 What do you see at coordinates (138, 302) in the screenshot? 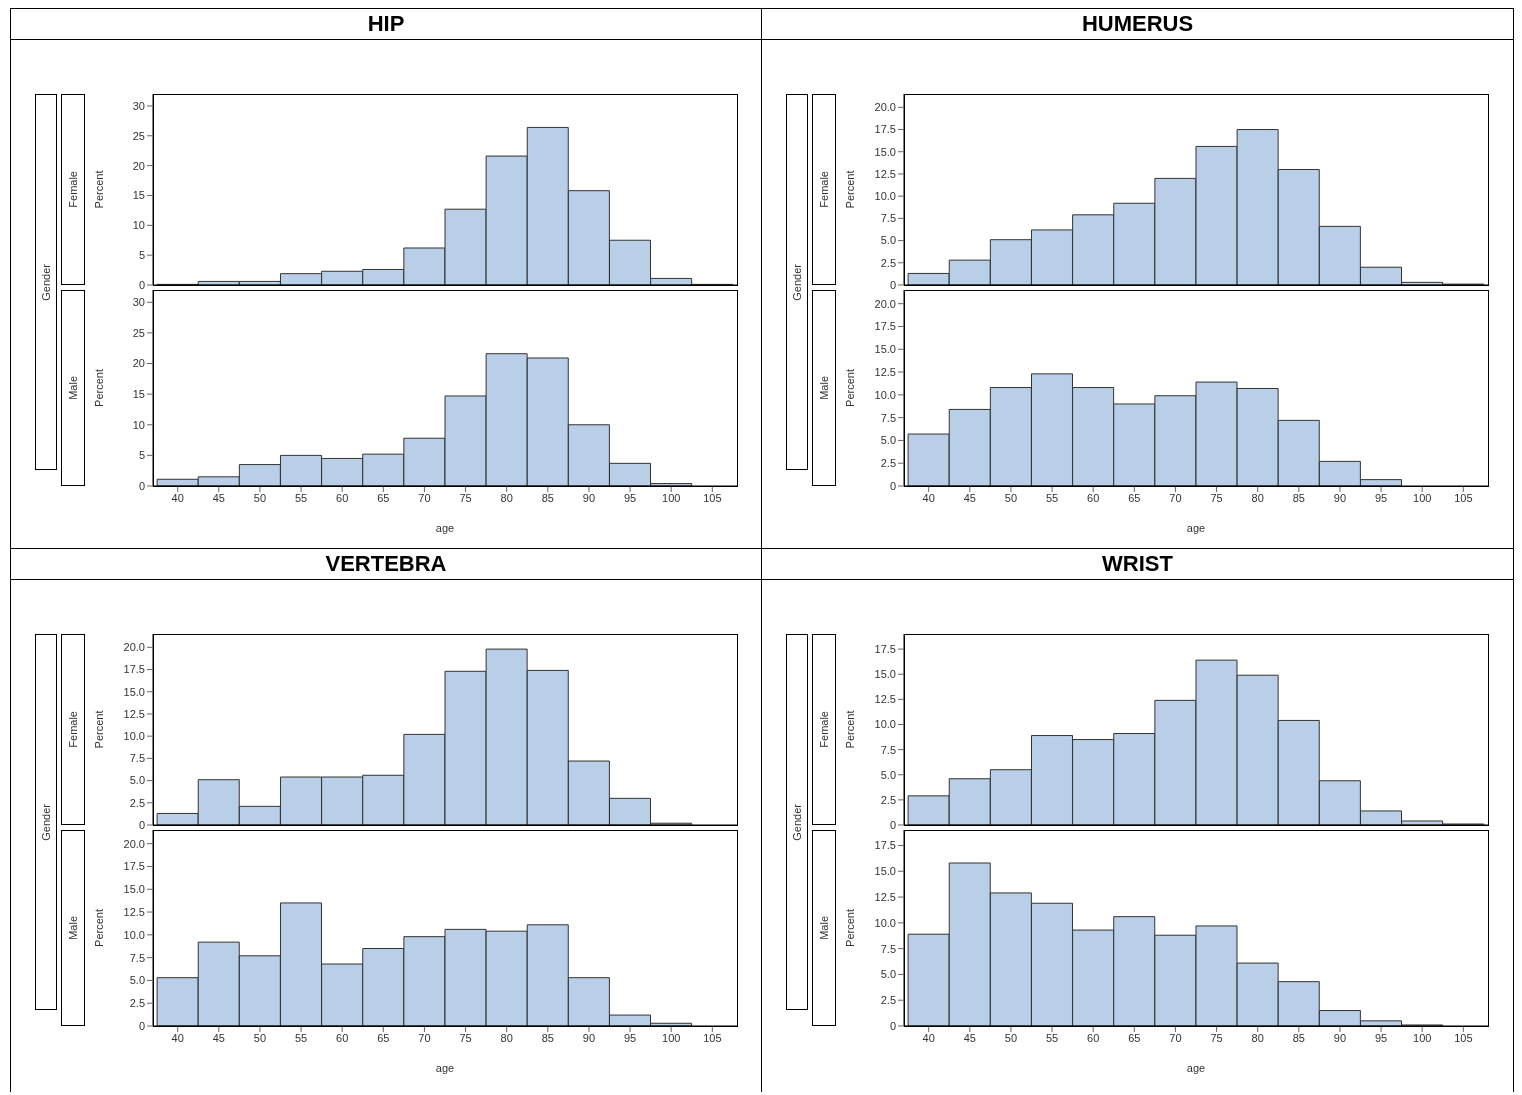
I see `y-tick-label: 30` at bounding box center [138, 302].